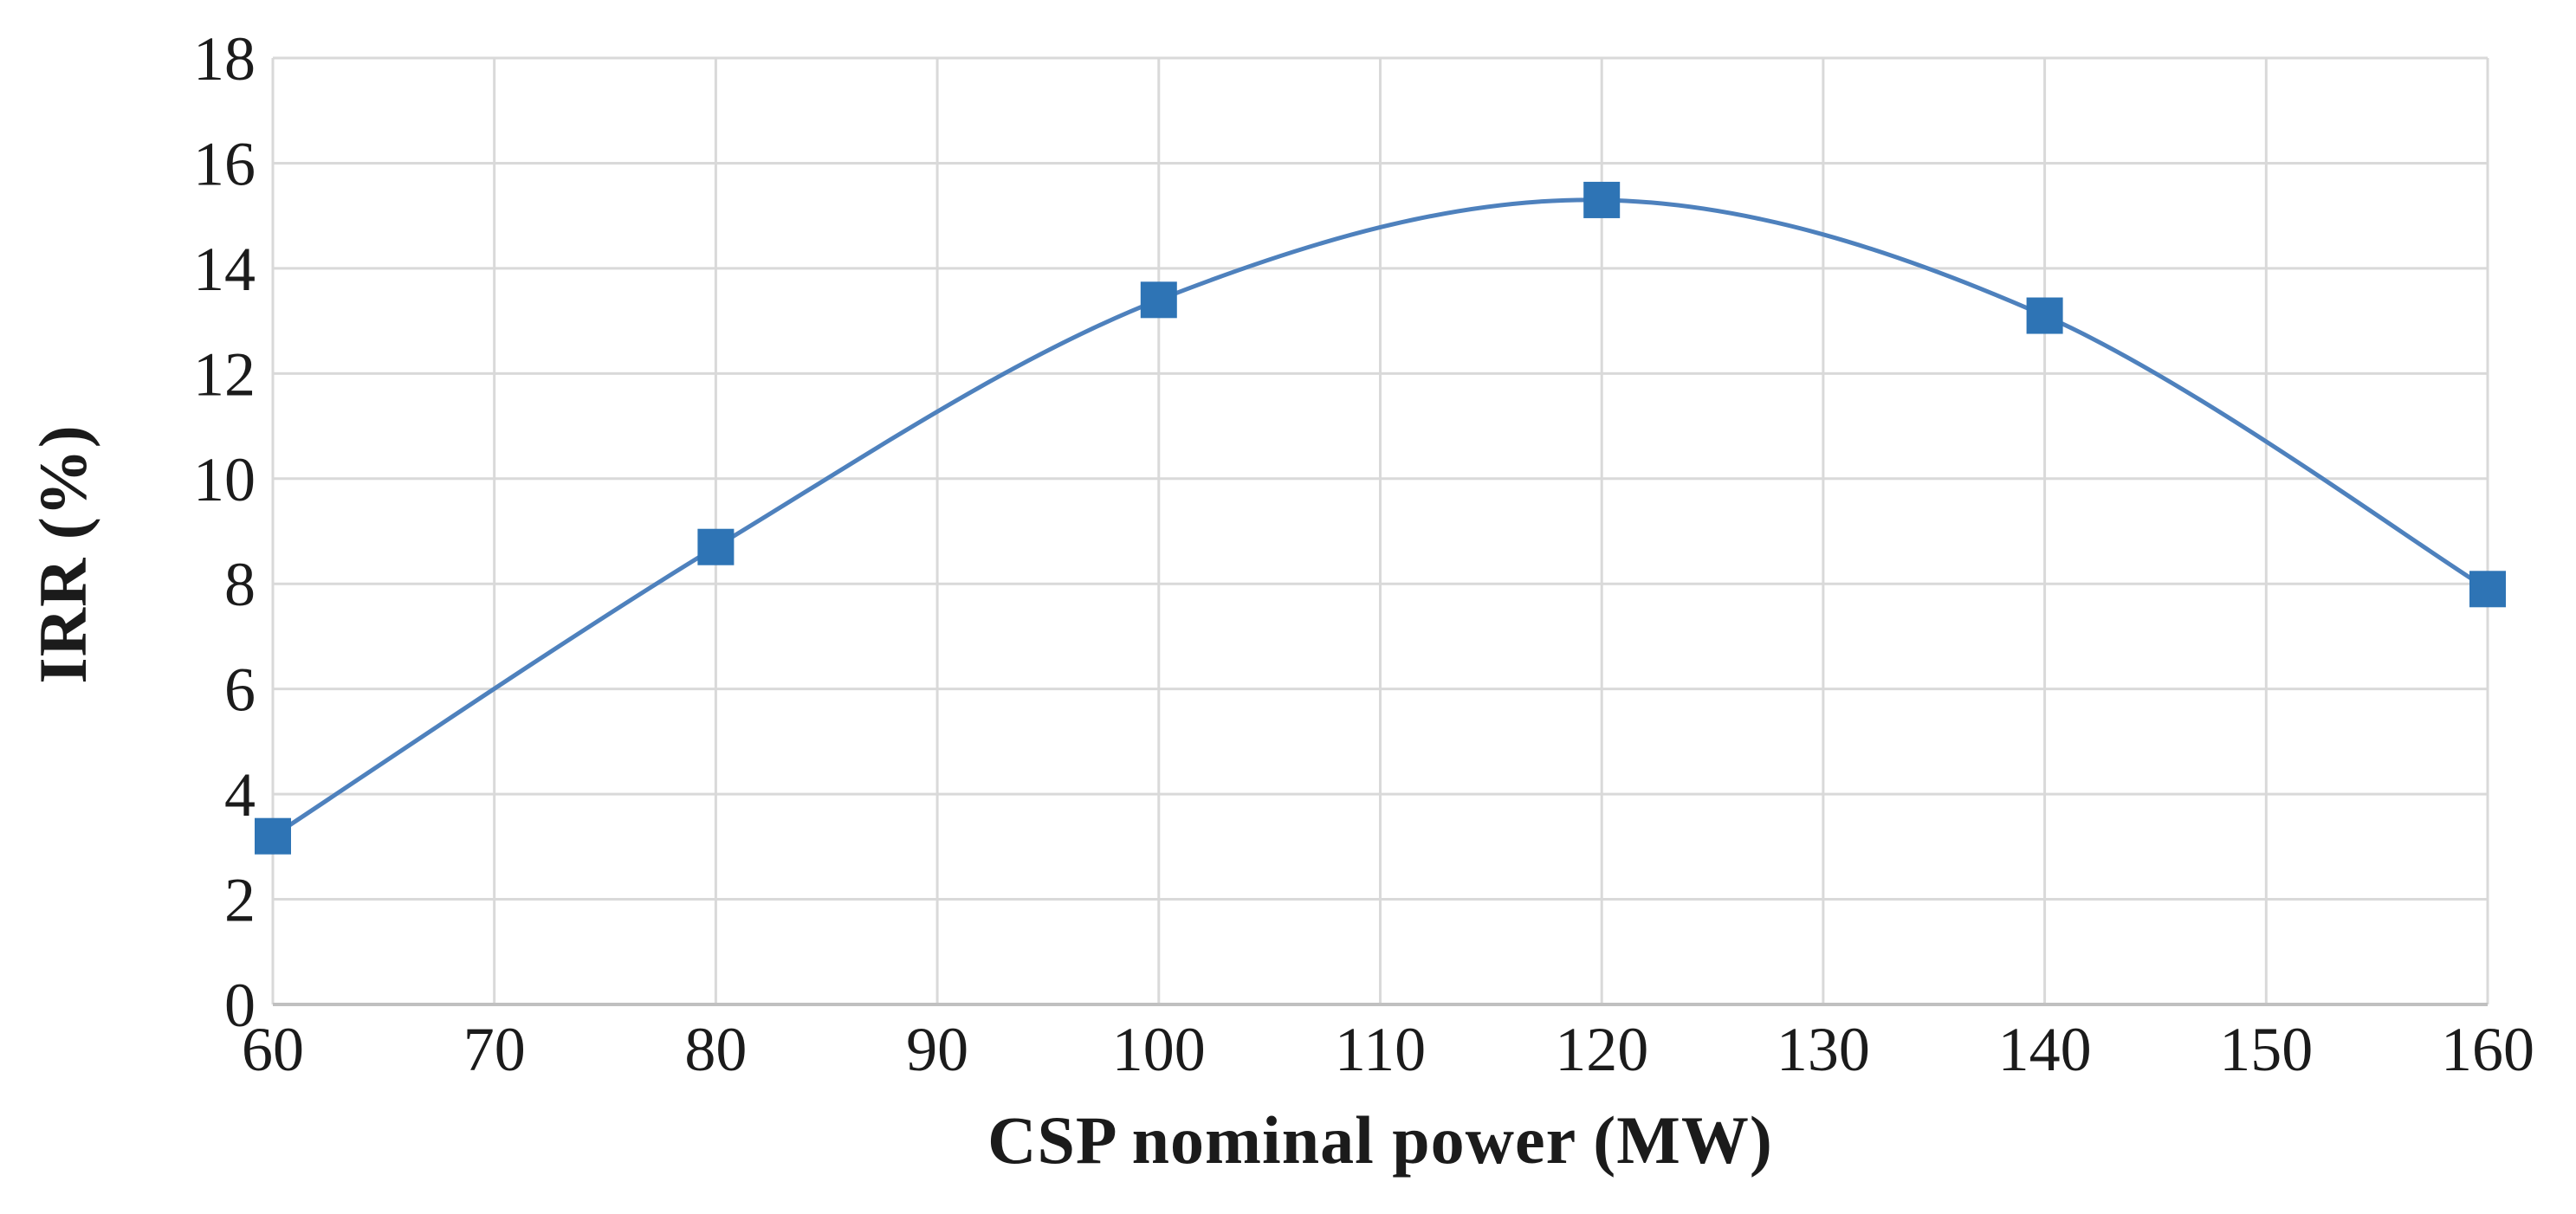 The width and height of the screenshot is (2576, 1214). What do you see at coordinates (240, 690) in the screenshot?
I see `y-tick-label: 6` at bounding box center [240, 690].